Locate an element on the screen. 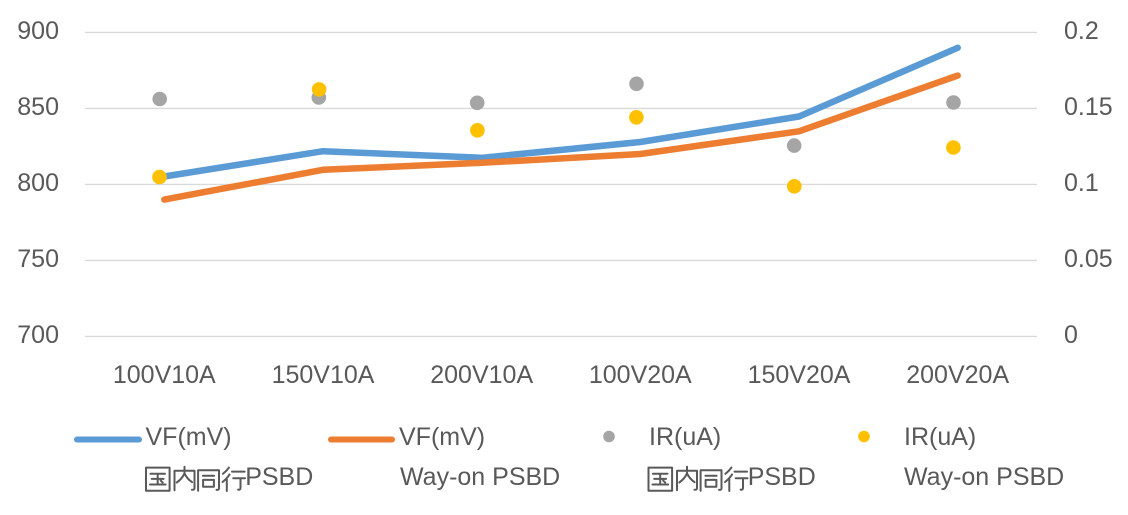 The height and width of the screenshot is (515, 1128). svg-text: 900 is located at coordinates (38, 31).